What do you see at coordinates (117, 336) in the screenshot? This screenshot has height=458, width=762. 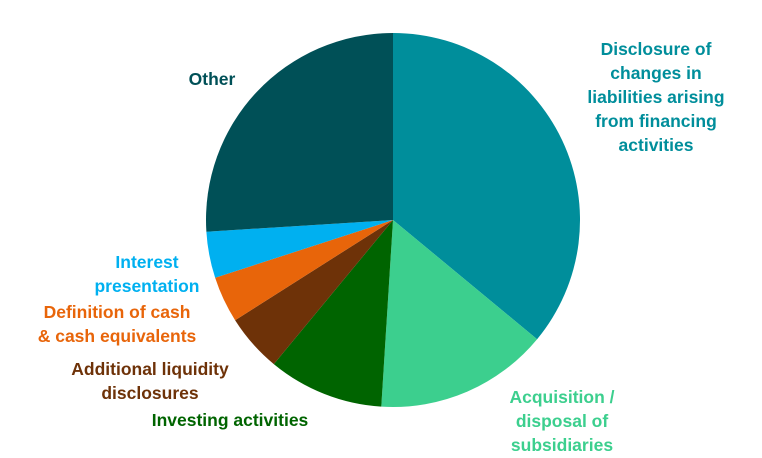 I see `slice-label-line: & cash equivalents` at bounding box center [117, 336].